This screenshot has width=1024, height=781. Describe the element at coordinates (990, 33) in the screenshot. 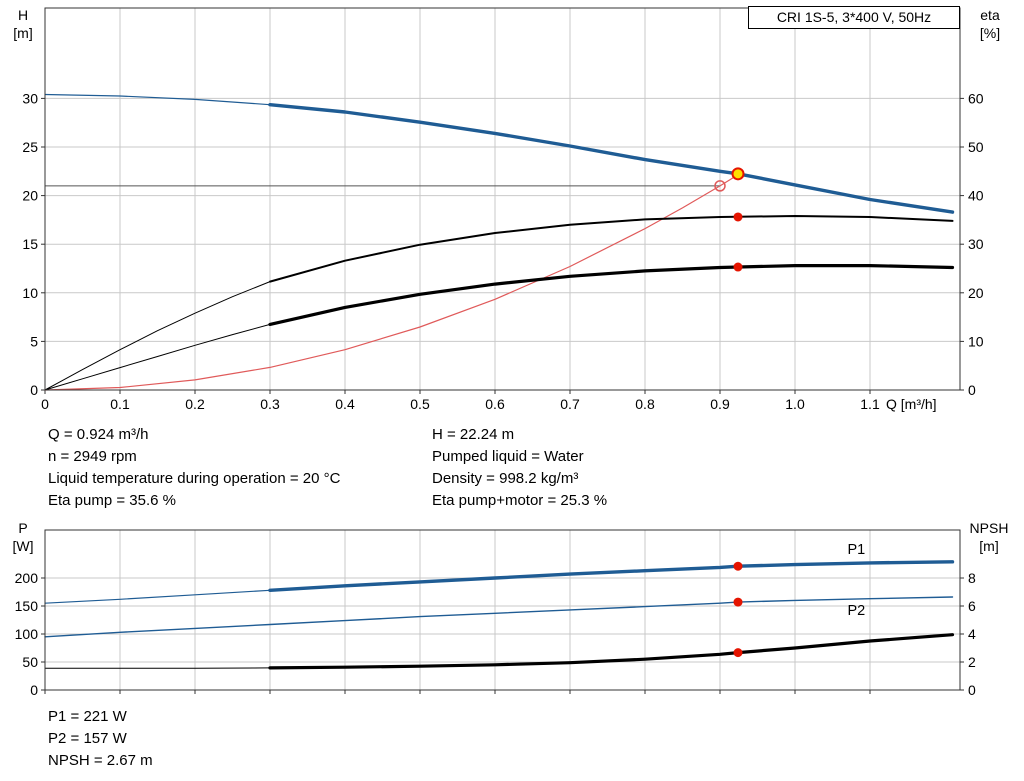

I see `eta-axis-unit: [%]` at that location.